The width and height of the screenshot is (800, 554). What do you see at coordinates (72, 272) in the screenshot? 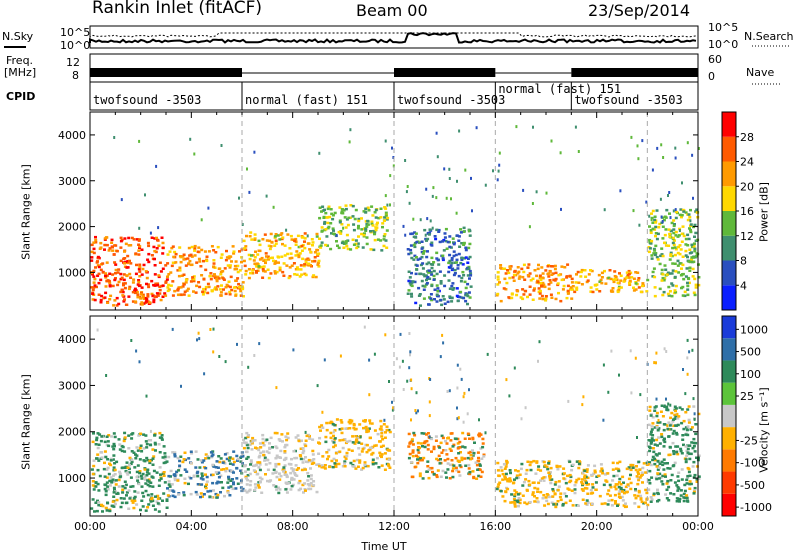
I see `ytick-label-power-0: 1000` at bounding box center [72, 272].